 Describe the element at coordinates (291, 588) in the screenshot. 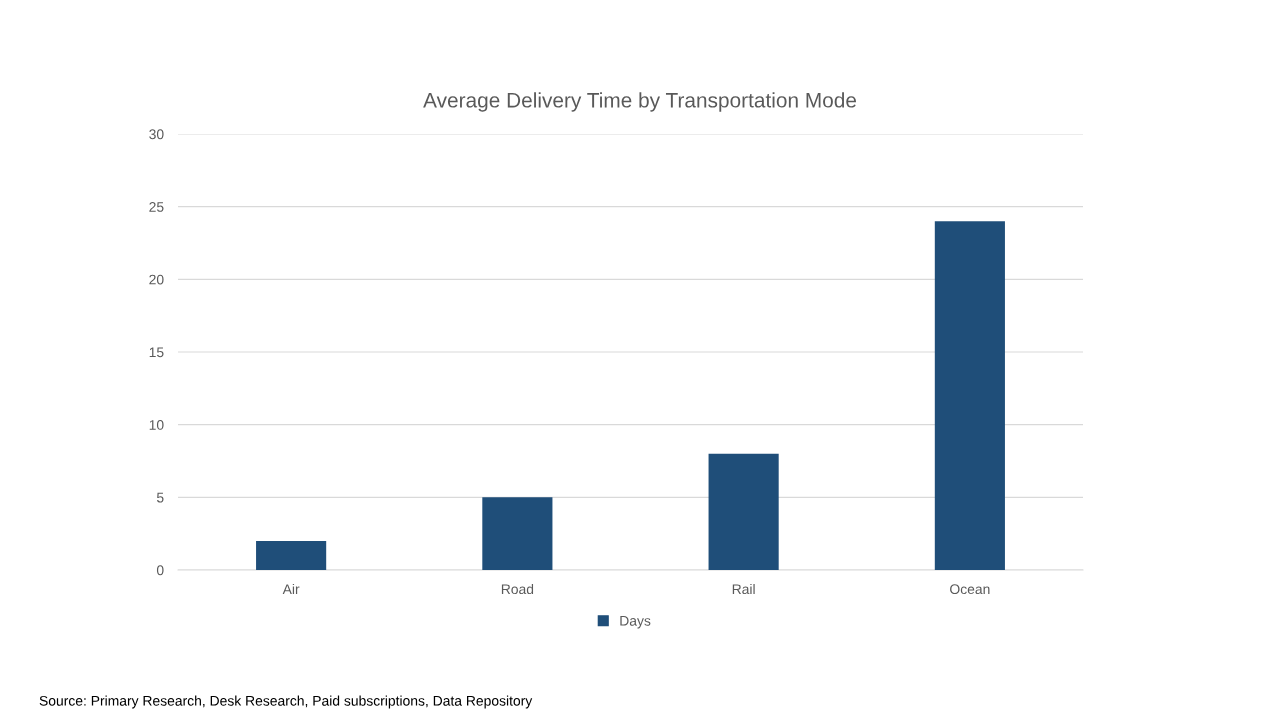

I see `x-tick-label: Air` at that location.